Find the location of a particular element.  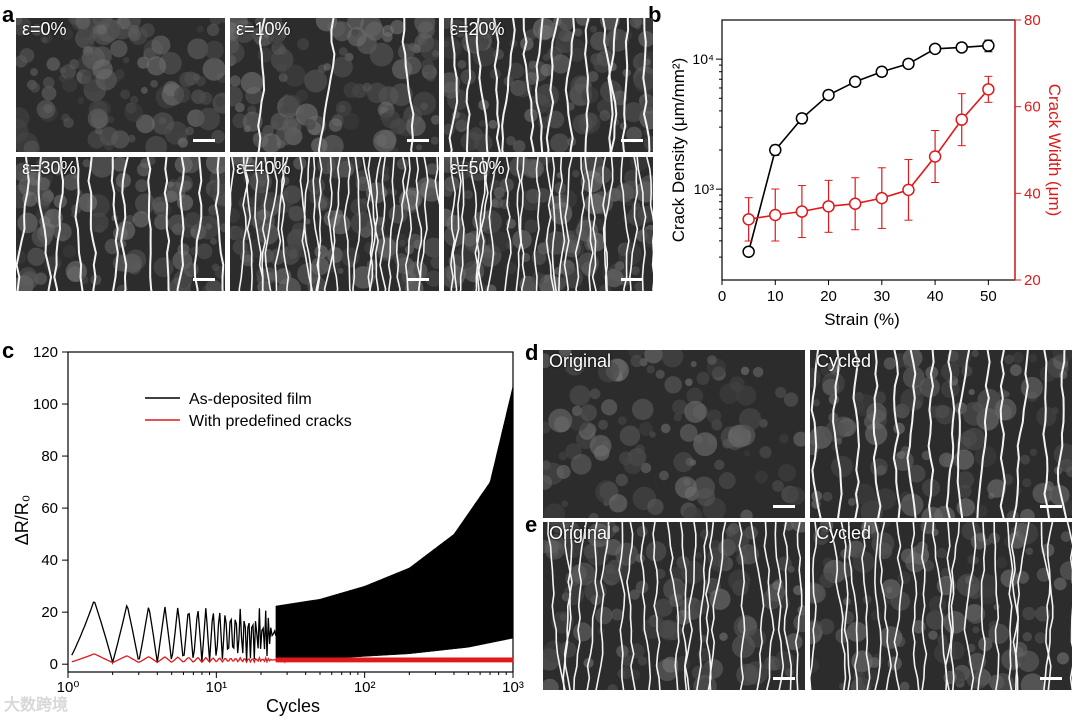

micrograph-a-0: ε=0% is located at coordinates (120, 85).